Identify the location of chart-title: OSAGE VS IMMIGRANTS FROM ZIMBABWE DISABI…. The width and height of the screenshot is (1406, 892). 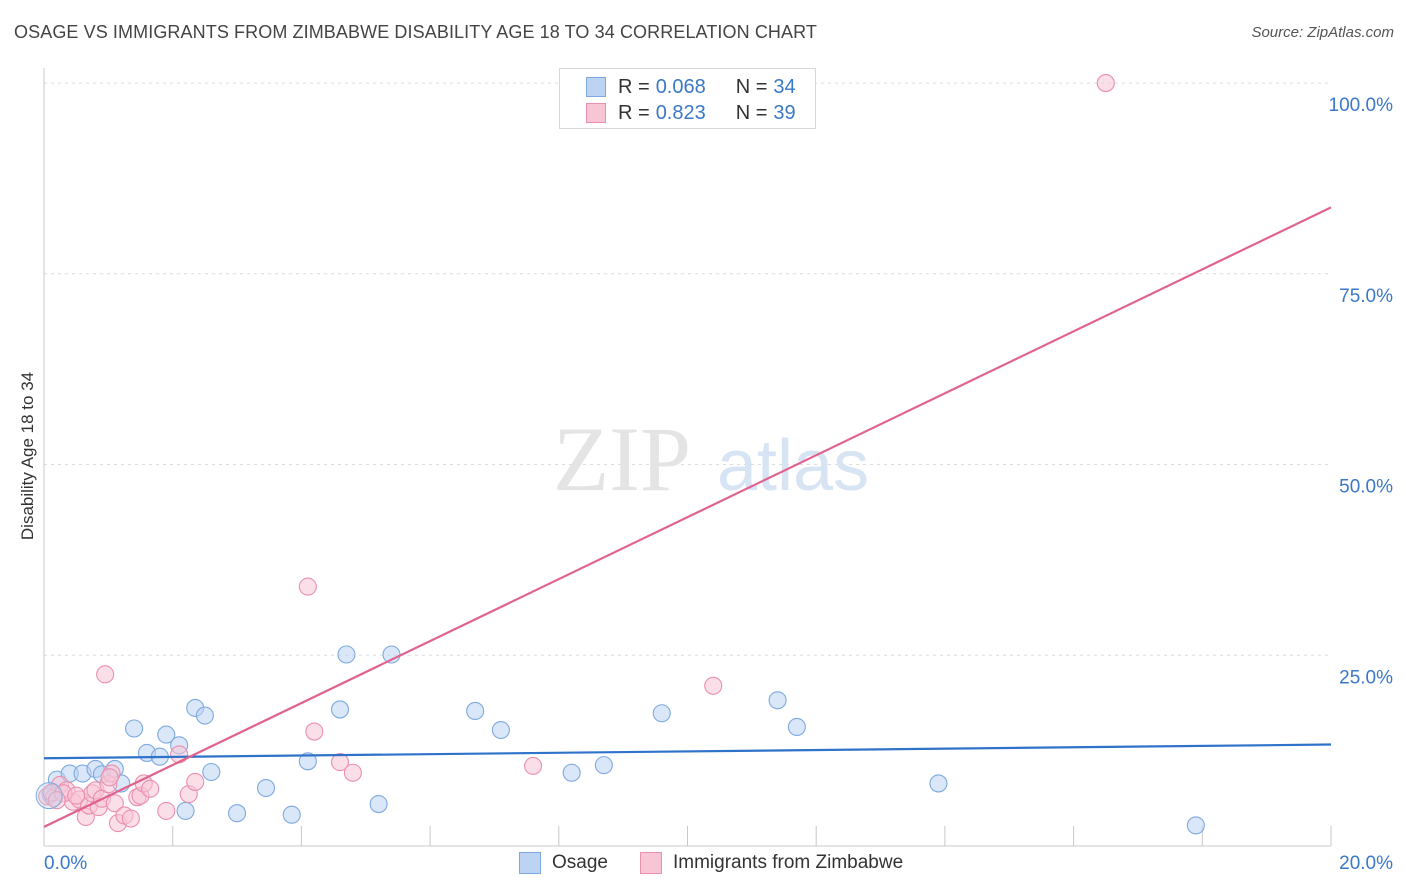
(415, 32).